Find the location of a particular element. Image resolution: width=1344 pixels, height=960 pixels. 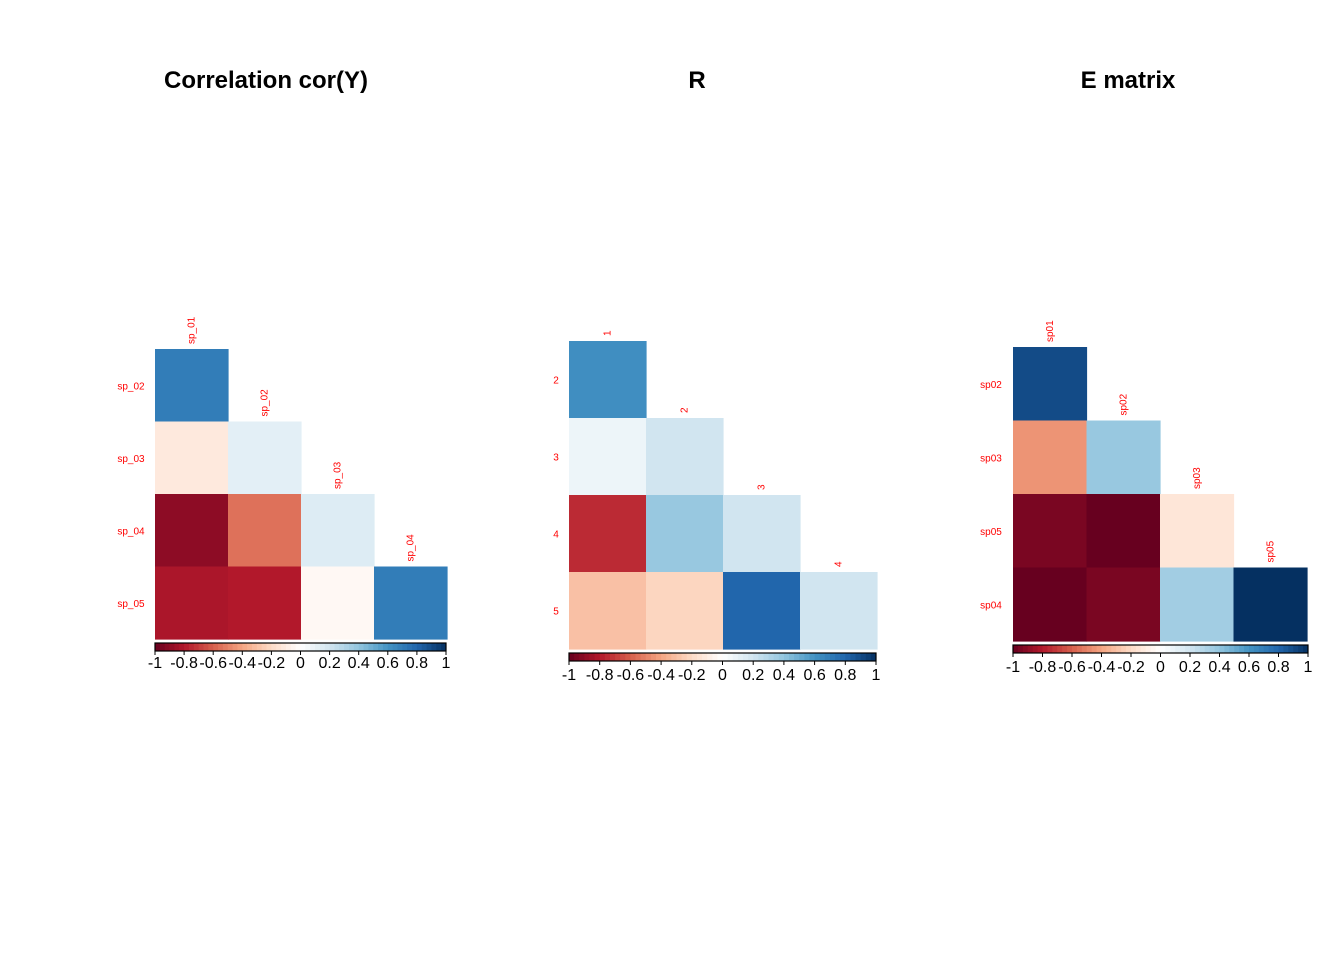

colorbar-tick-label: 0.2 is located at coordinates (329, 663).